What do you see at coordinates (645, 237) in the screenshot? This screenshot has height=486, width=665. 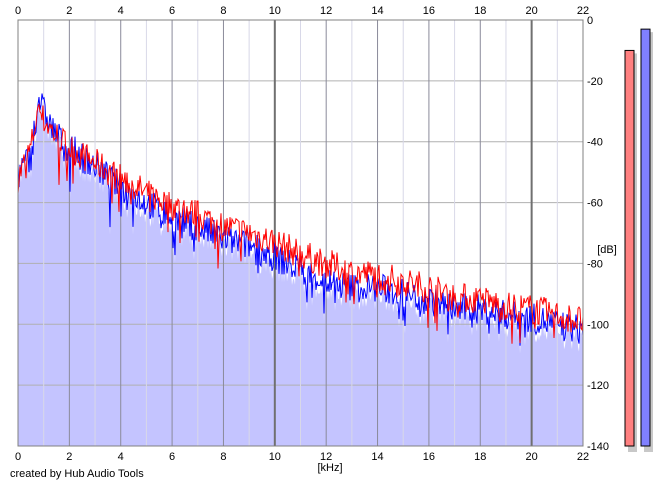 I see `level-meter-right` at bounding box center [645, 237].